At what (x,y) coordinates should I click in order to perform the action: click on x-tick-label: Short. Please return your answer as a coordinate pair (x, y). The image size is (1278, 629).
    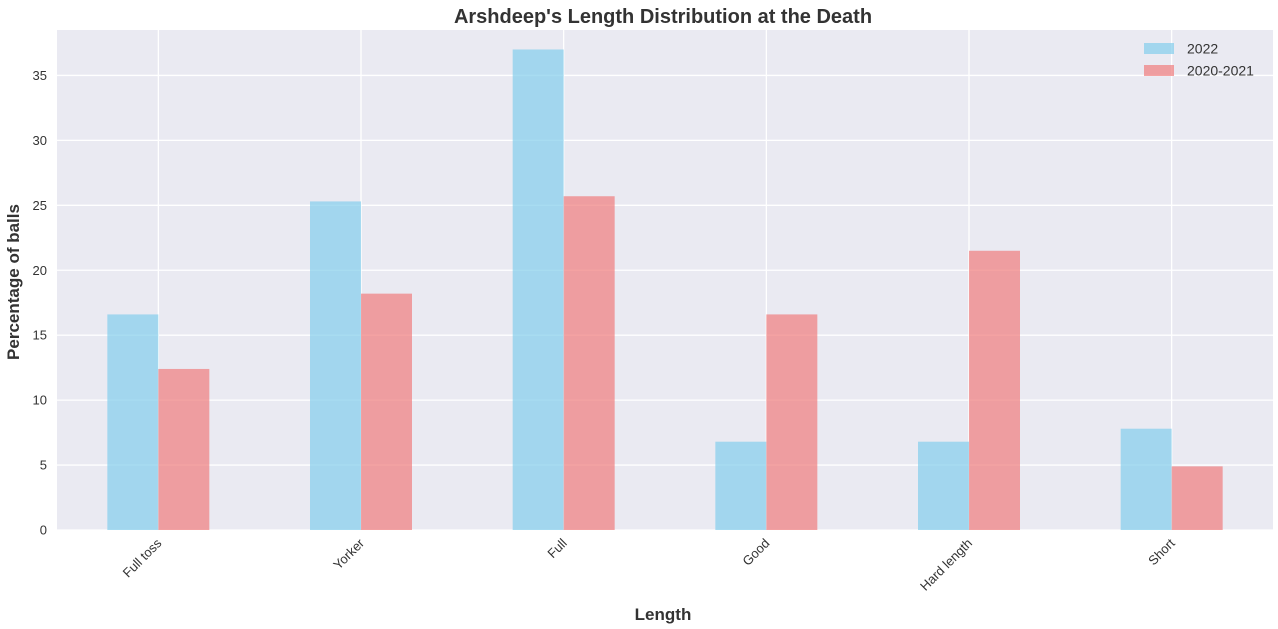
    Looking at the image, I should click on (1161, 551).